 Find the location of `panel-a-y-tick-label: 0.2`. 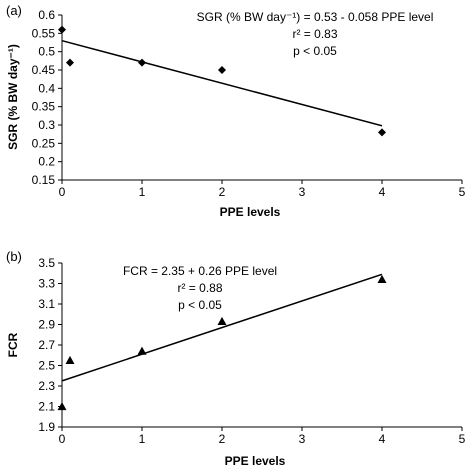

panel-a-y-tick-label: 0.2 is located at coordinates (46, 162).